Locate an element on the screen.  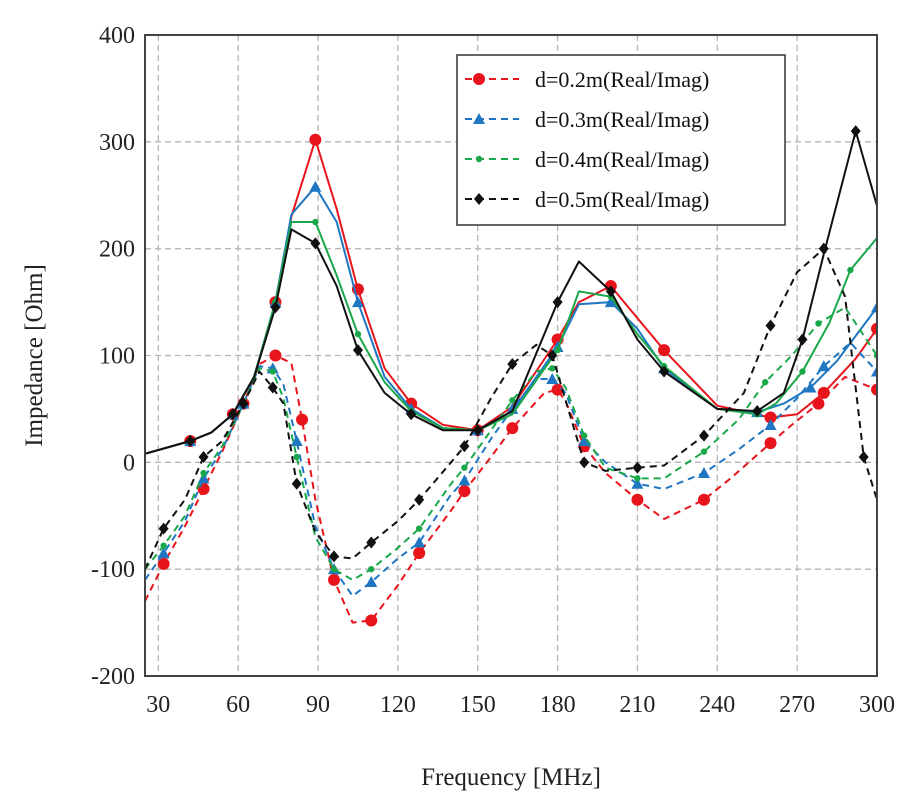
y-tick-label: -200 is located at coordinates (113, 677).